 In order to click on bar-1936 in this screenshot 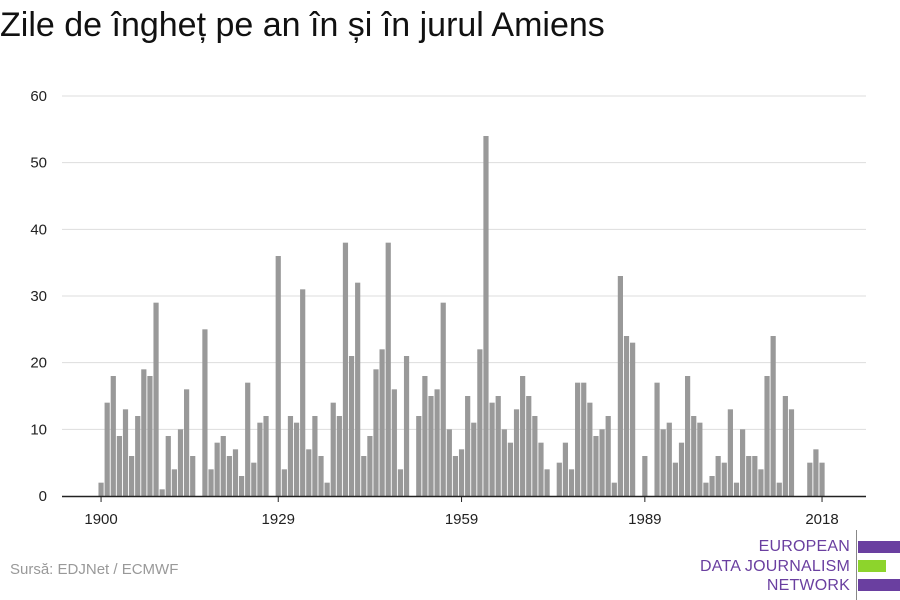, I will do `click(321, 476)`.